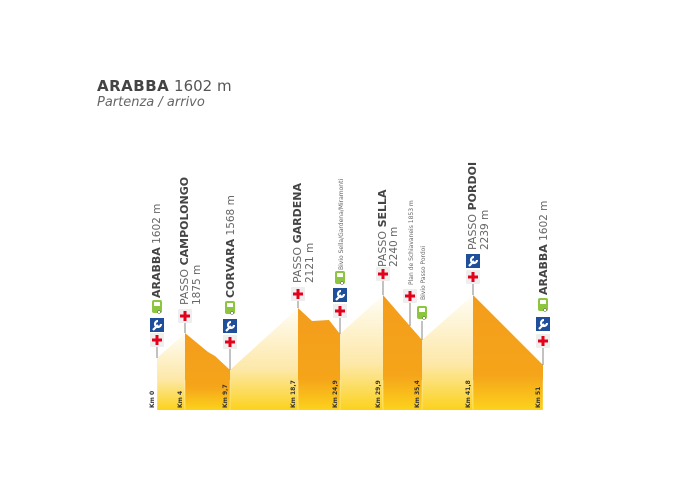 The height and width of the screenshot is (495, 700). I want to click on name-bold: CORVARA, so click(230, 268).